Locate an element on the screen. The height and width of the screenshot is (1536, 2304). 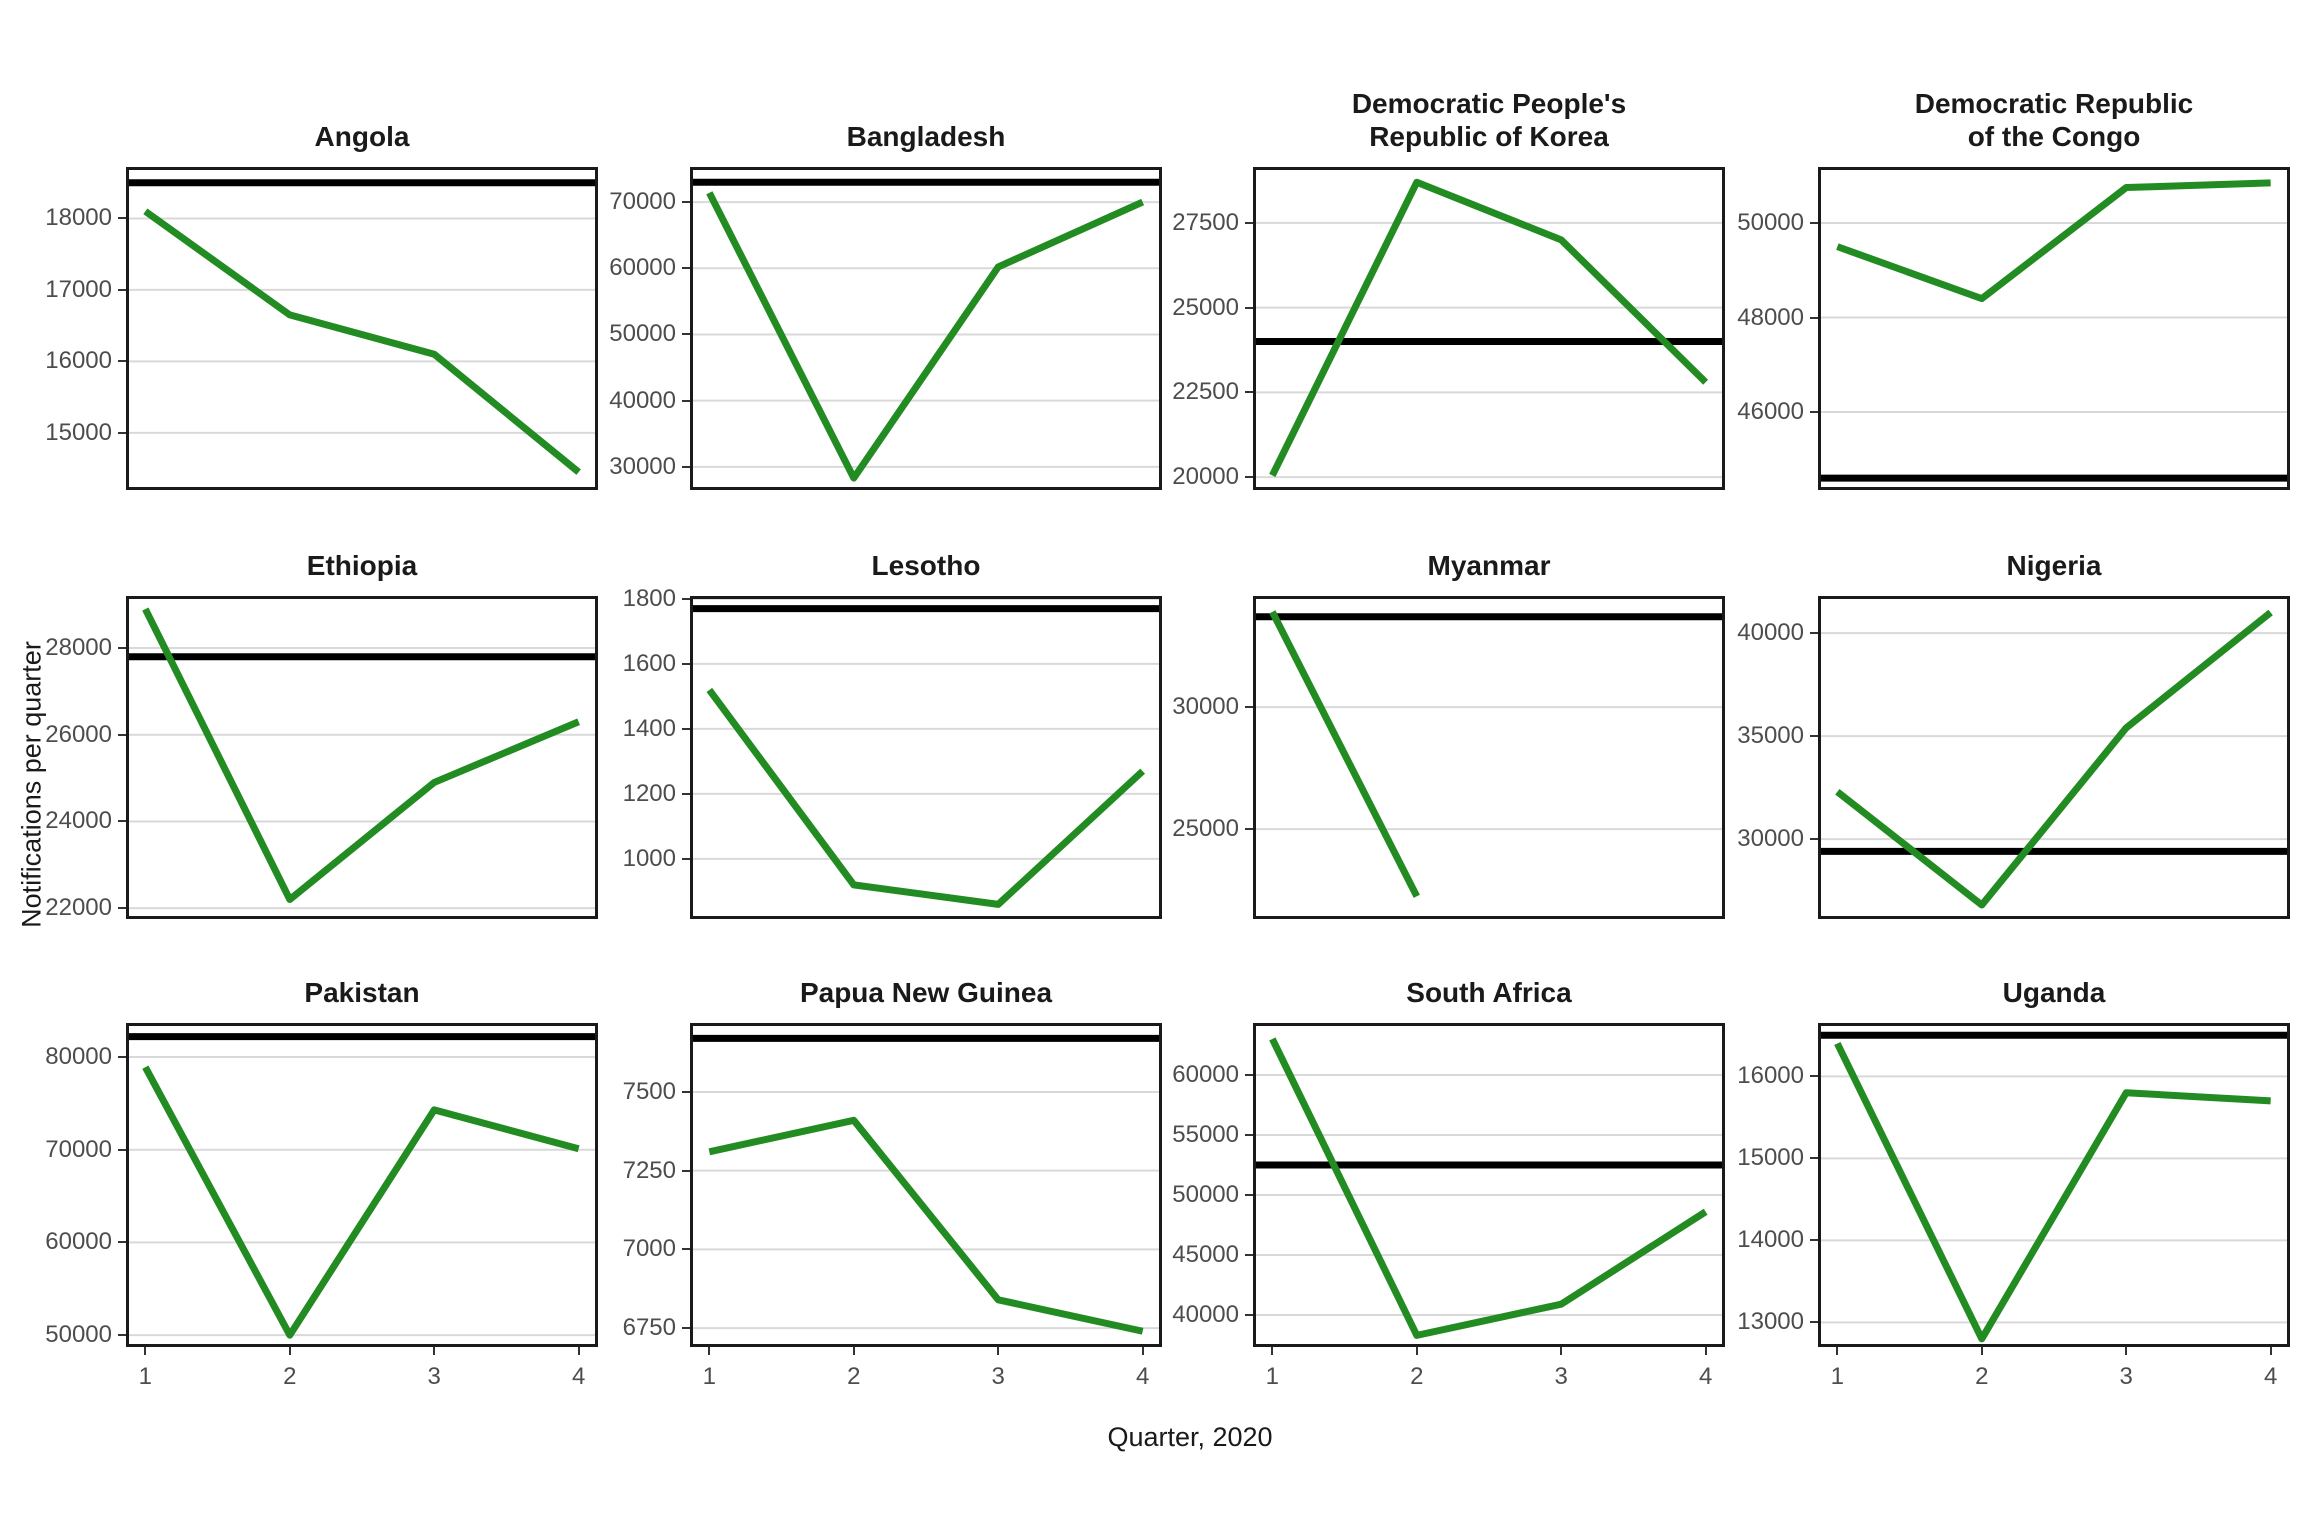
y-tick-label: 25000 is located at coordinates (1205, 829).